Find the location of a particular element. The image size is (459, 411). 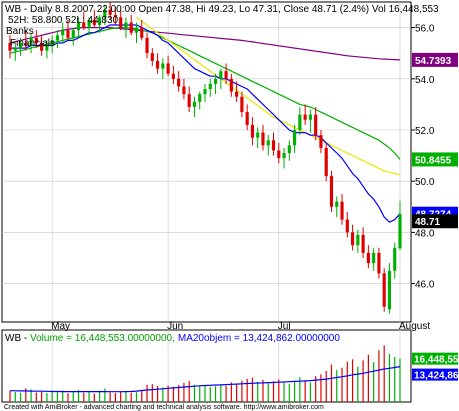

month-label: Jul is located at coordinates (284, 326).